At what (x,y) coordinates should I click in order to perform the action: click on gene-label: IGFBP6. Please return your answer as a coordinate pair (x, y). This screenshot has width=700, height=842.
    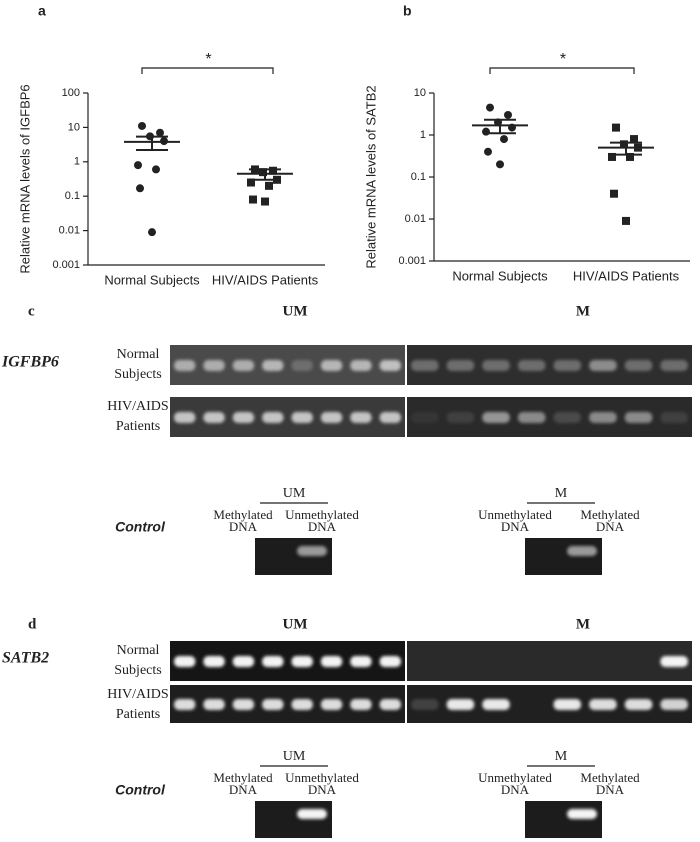
    Looking at the image, I should click on (30, 362).